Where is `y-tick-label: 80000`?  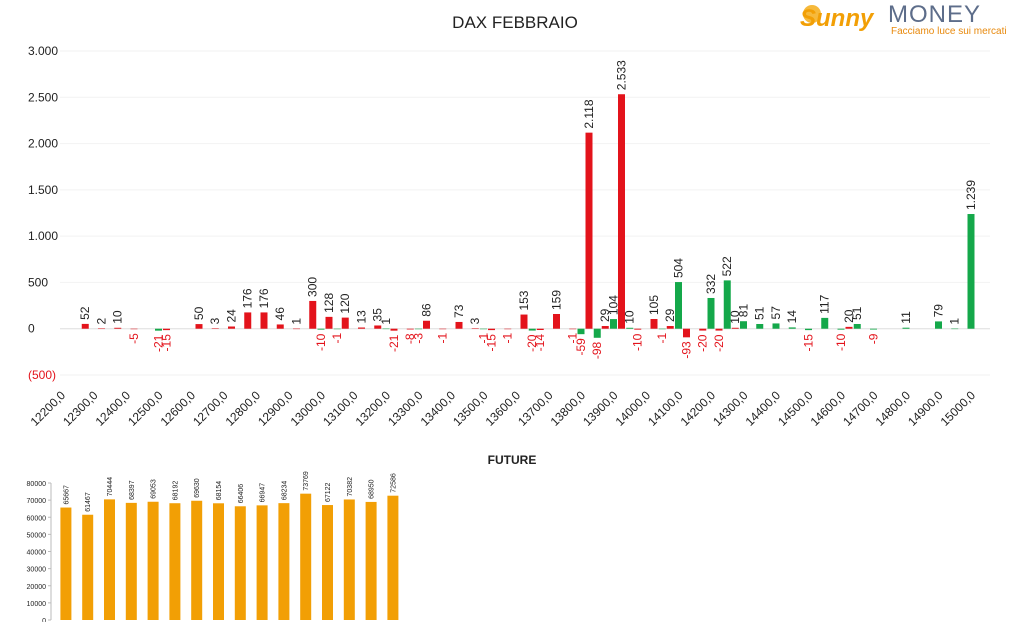 y-tick-label: 80000 is located at coordinates (37, 484).